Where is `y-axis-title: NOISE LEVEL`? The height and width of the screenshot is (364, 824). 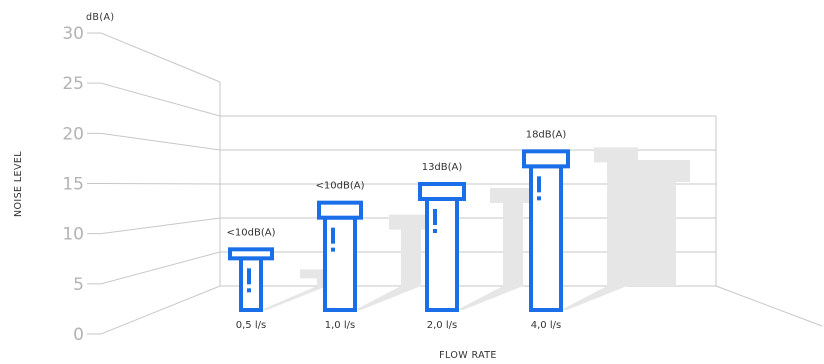 y-axis-title: NOISE LEVEL is located at coordinates (18, 184).